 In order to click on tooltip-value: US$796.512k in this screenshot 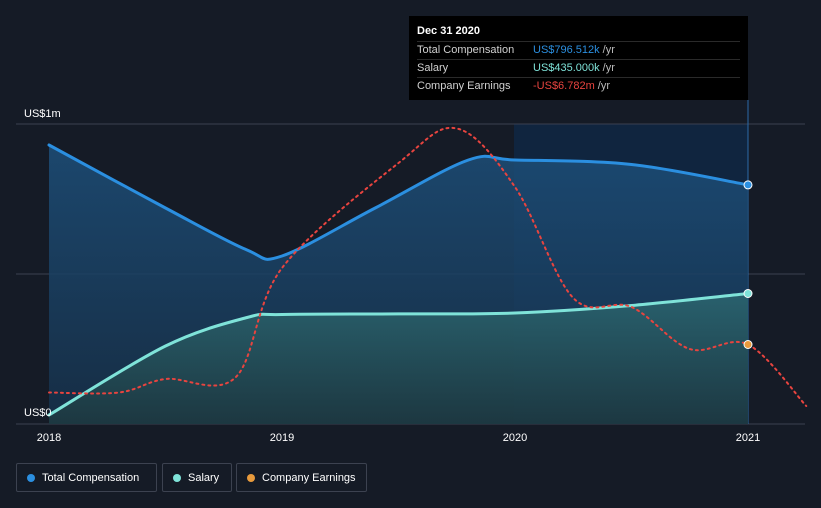, I will do `click(566, 50)`.